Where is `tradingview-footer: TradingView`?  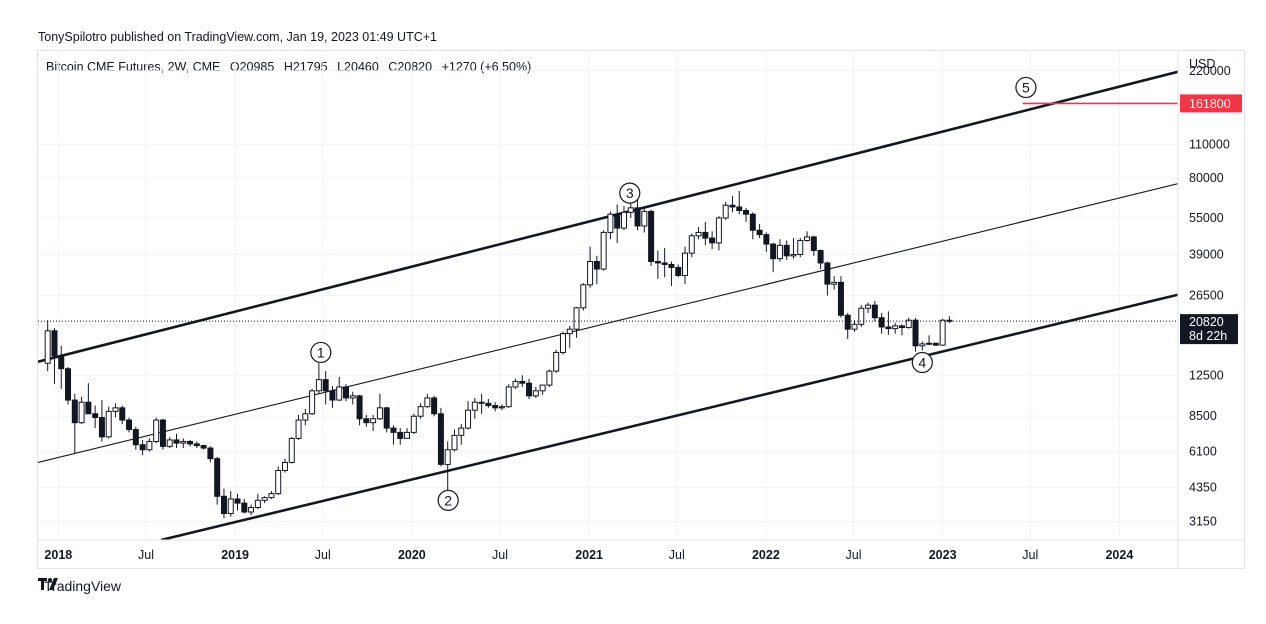 tradingview-footer: TradingView is located at coordinates (79, 586).